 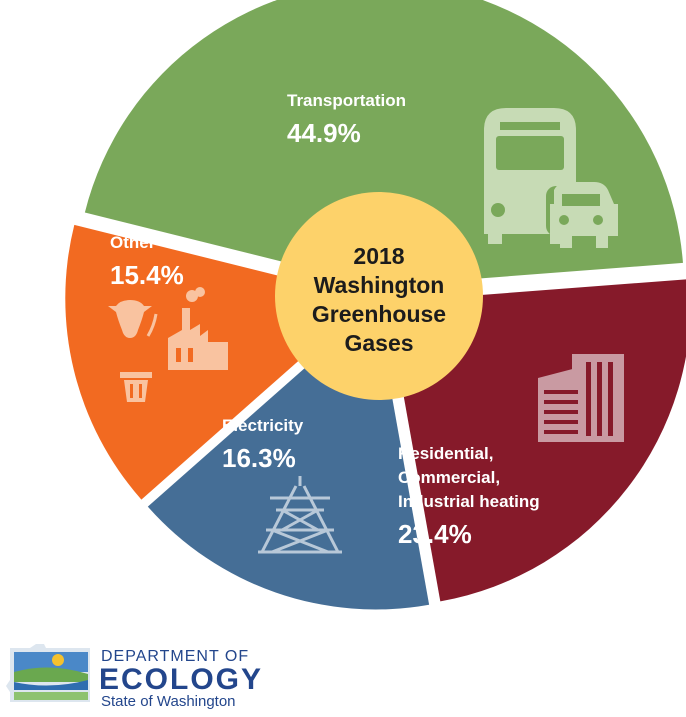 I want to click on slice-label: Transportation, so click(x=346, y=100).